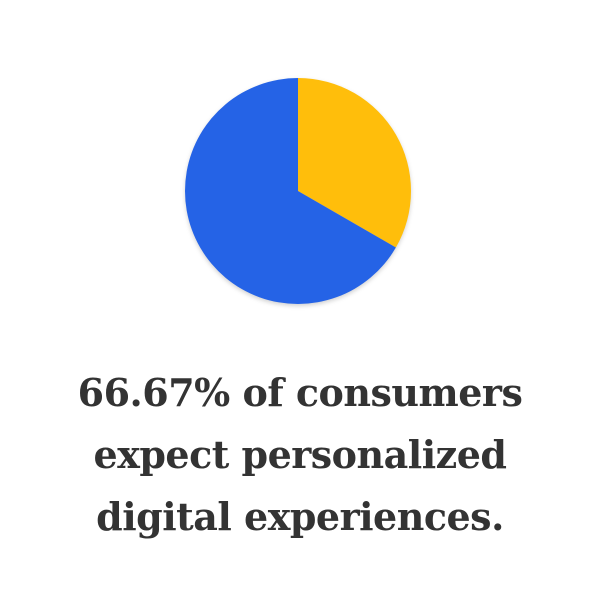 Image resolution: width=600 pixels, height=600 pixels. Describe the element at coordinates (300, 516) in the screenshot. I see `caption-line-3: digital experiences.` at that location.